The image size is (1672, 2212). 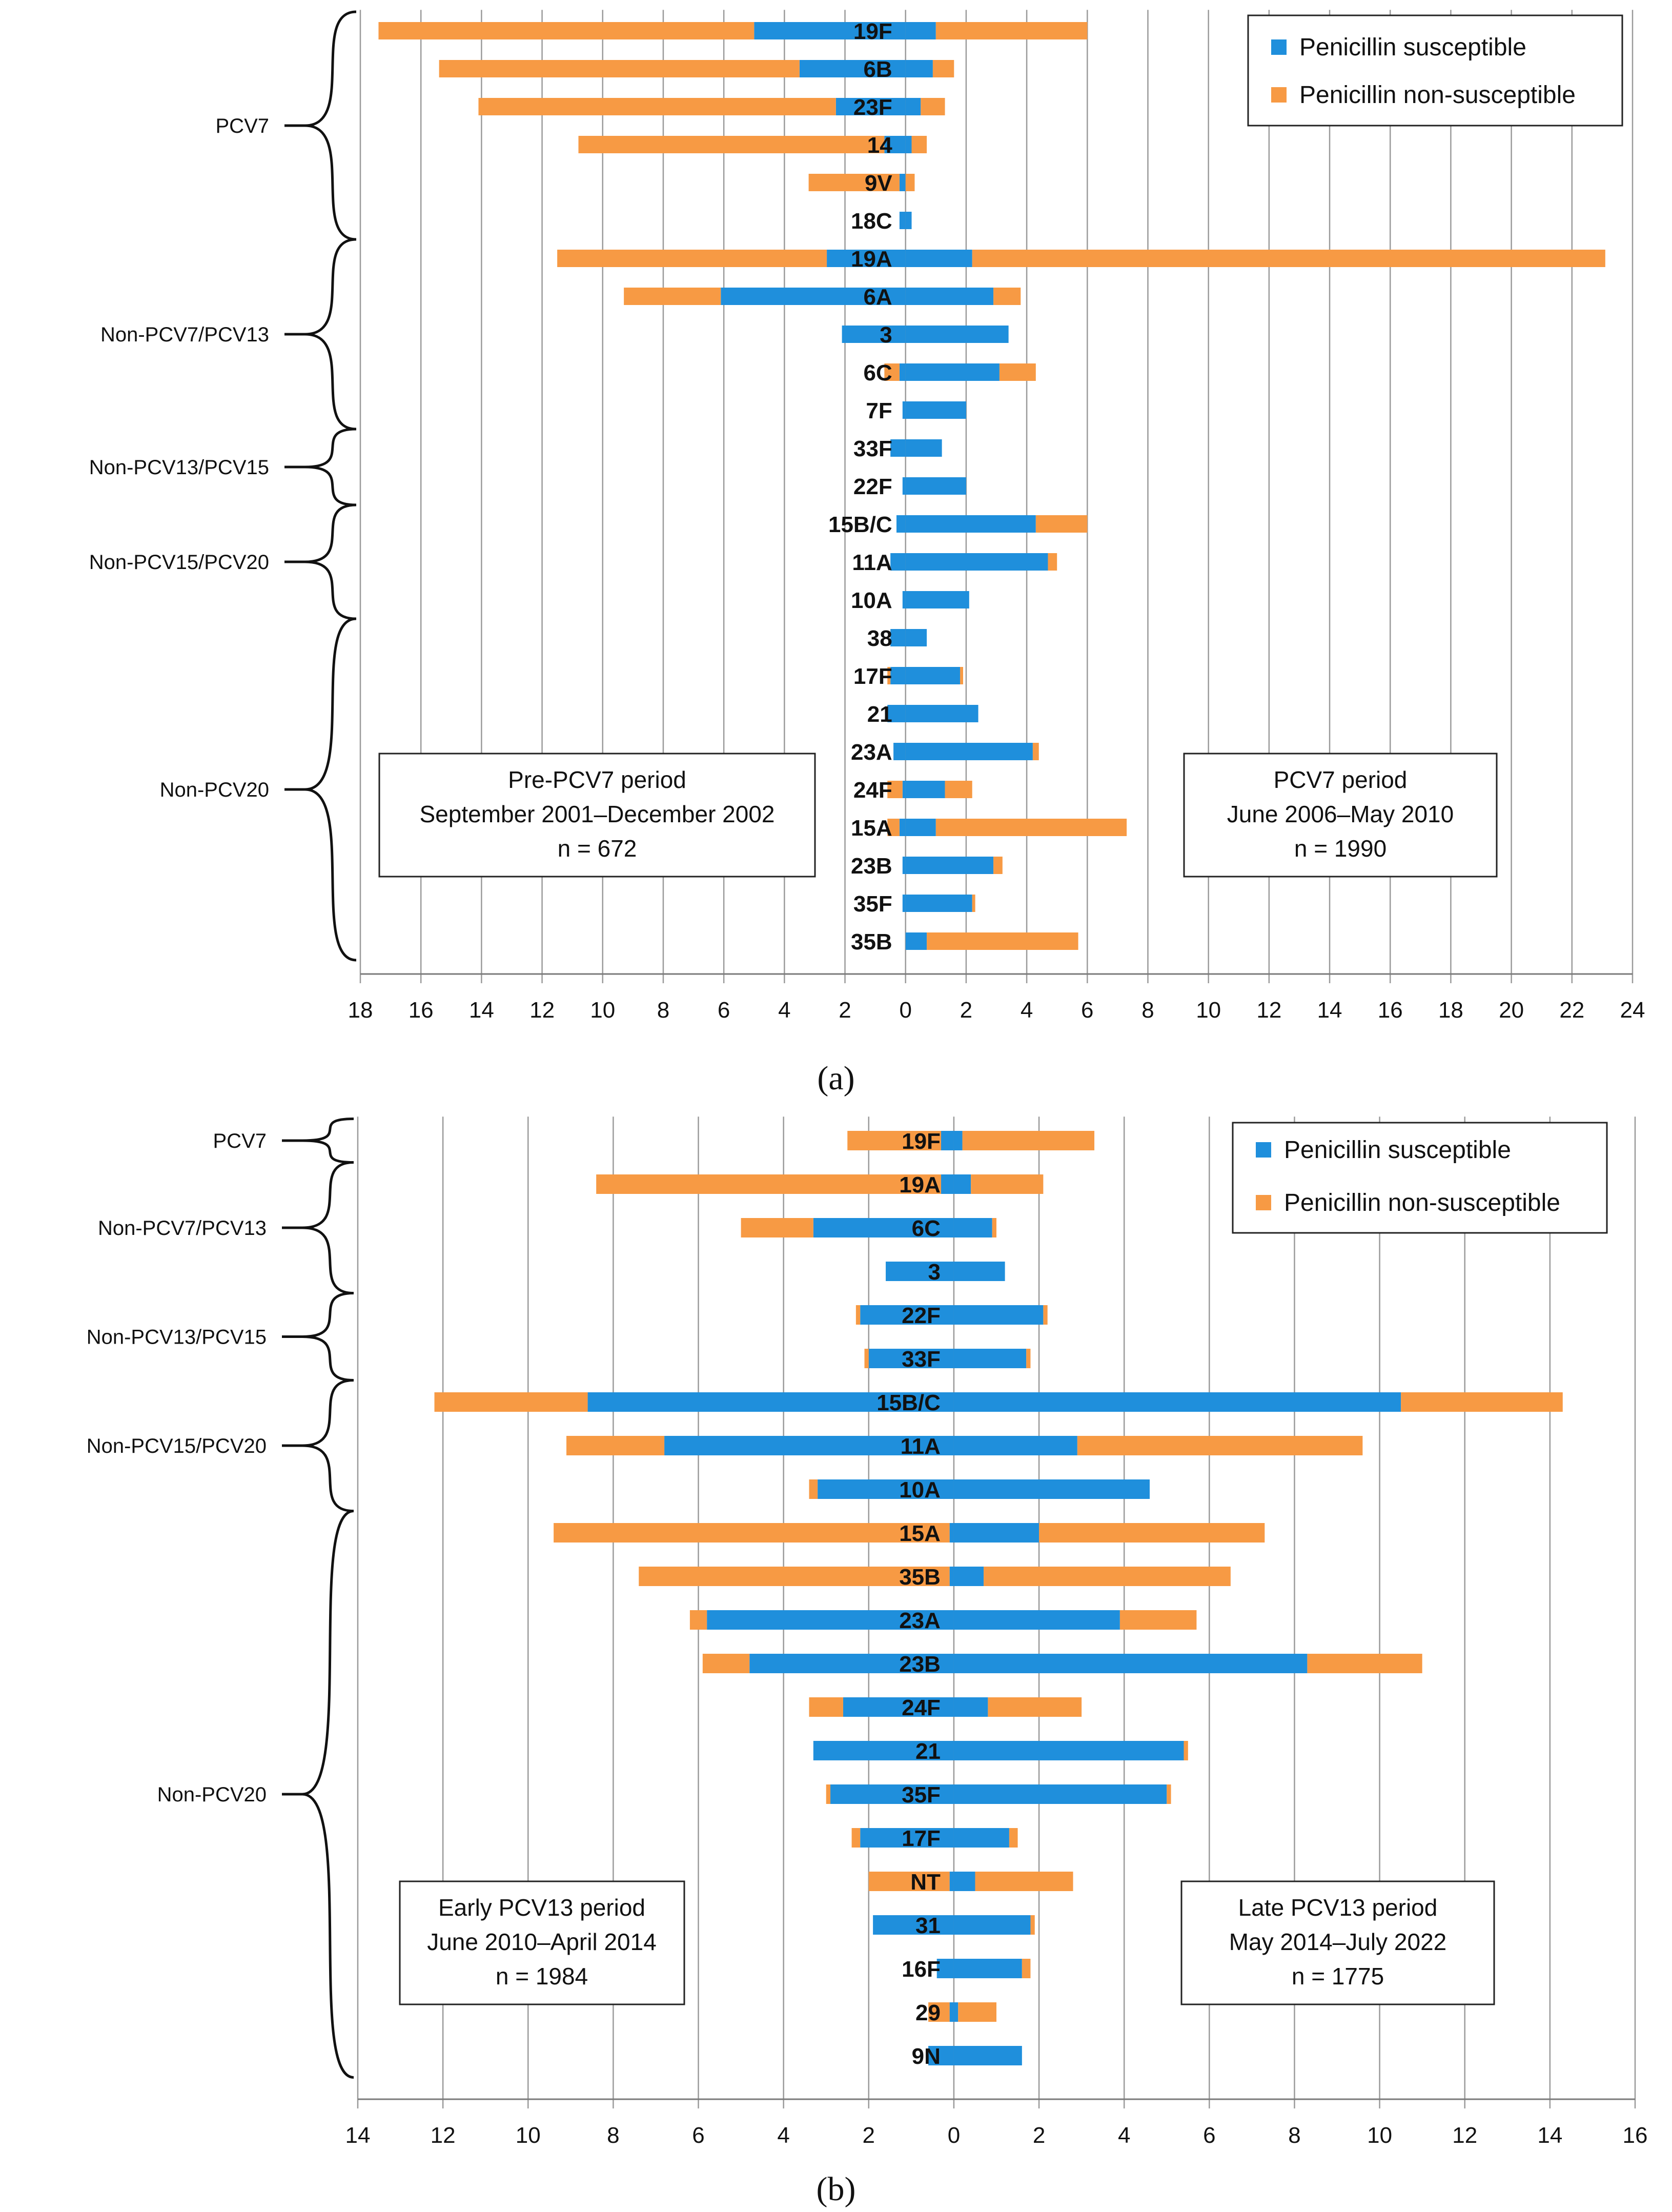 I want to click on category-label: 16F, so click(x=921, y=1969).